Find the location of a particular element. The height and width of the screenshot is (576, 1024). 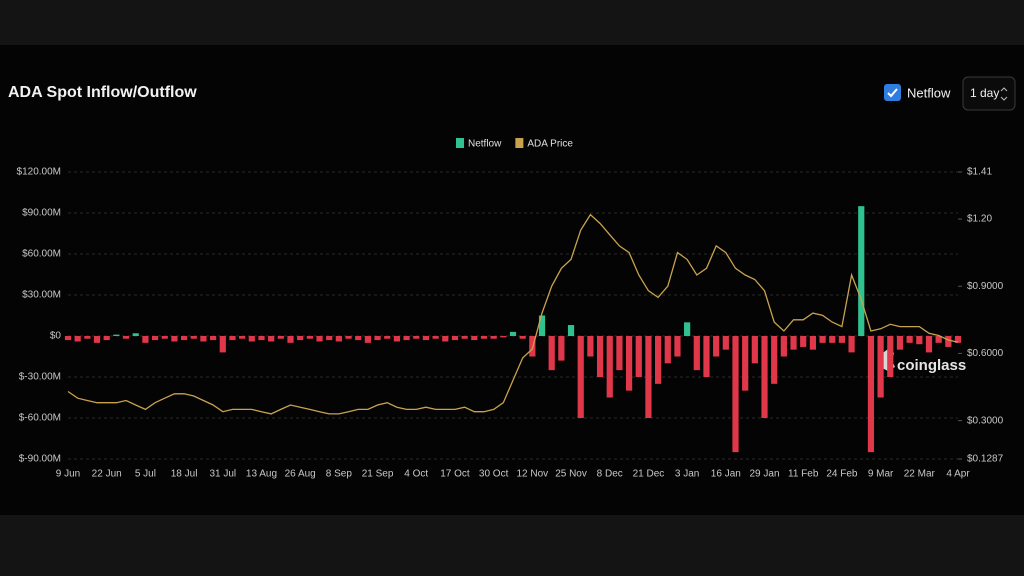

x-tick-label: 30 Oct is located at coordinates (494, 474).